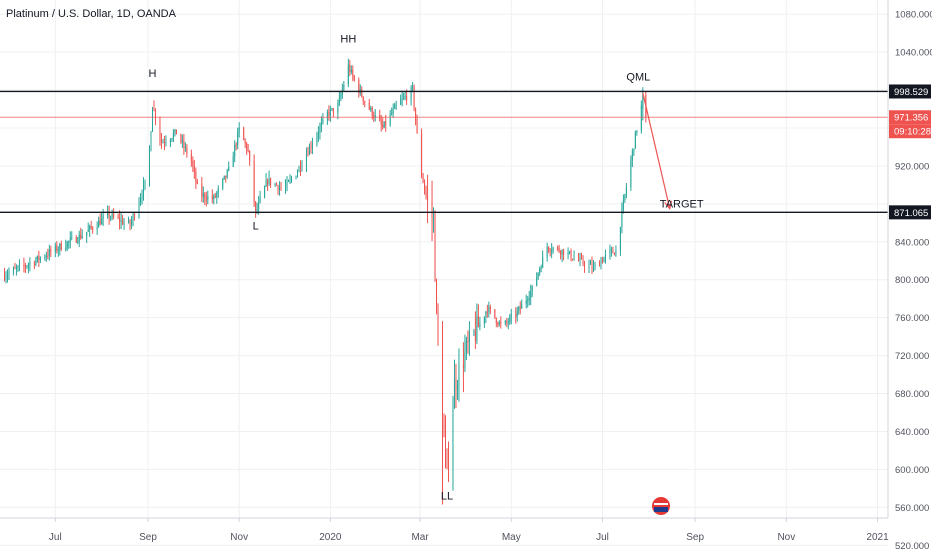  Describe the element at coordinates (638, 78) in the screenshot. I see `annotation-label: QML` at that location.